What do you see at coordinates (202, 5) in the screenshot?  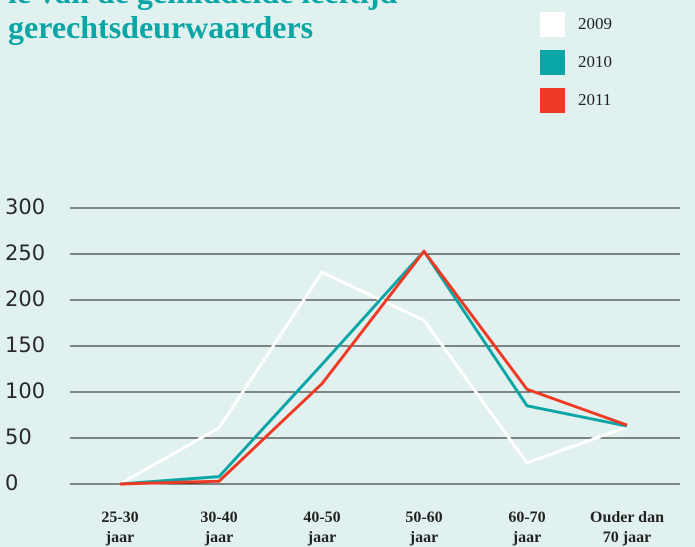 I see `chart-title: le van de gemiddelde leeftijd` at bounding box center [202, 5].